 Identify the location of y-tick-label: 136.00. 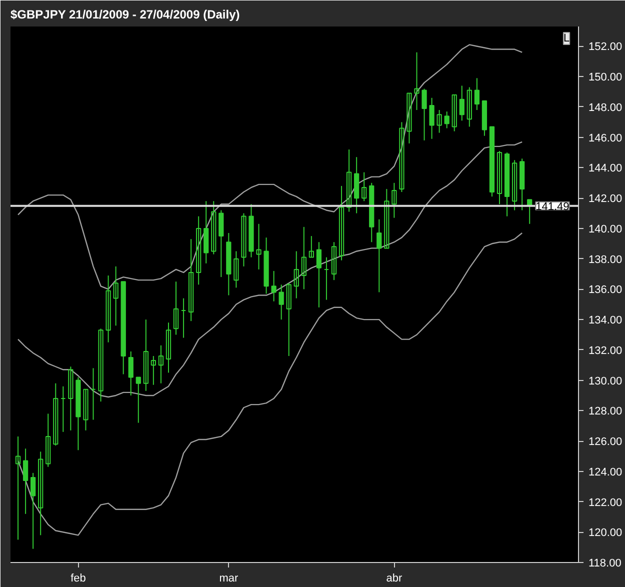
(605, 290).